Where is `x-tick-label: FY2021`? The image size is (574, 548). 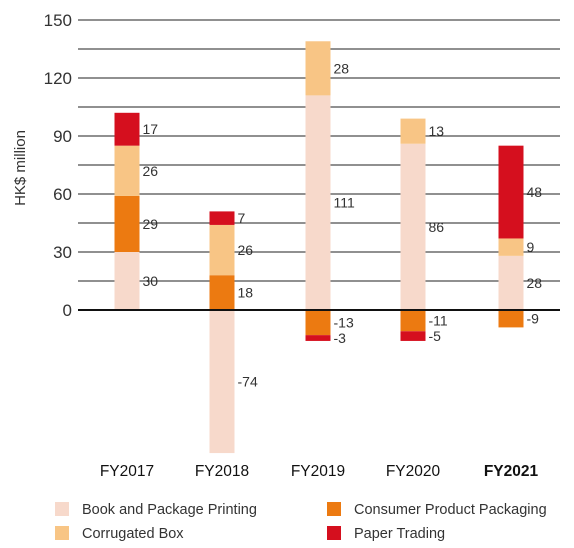 x-tick-label: FY2021 is located at coordinates (511, 471).